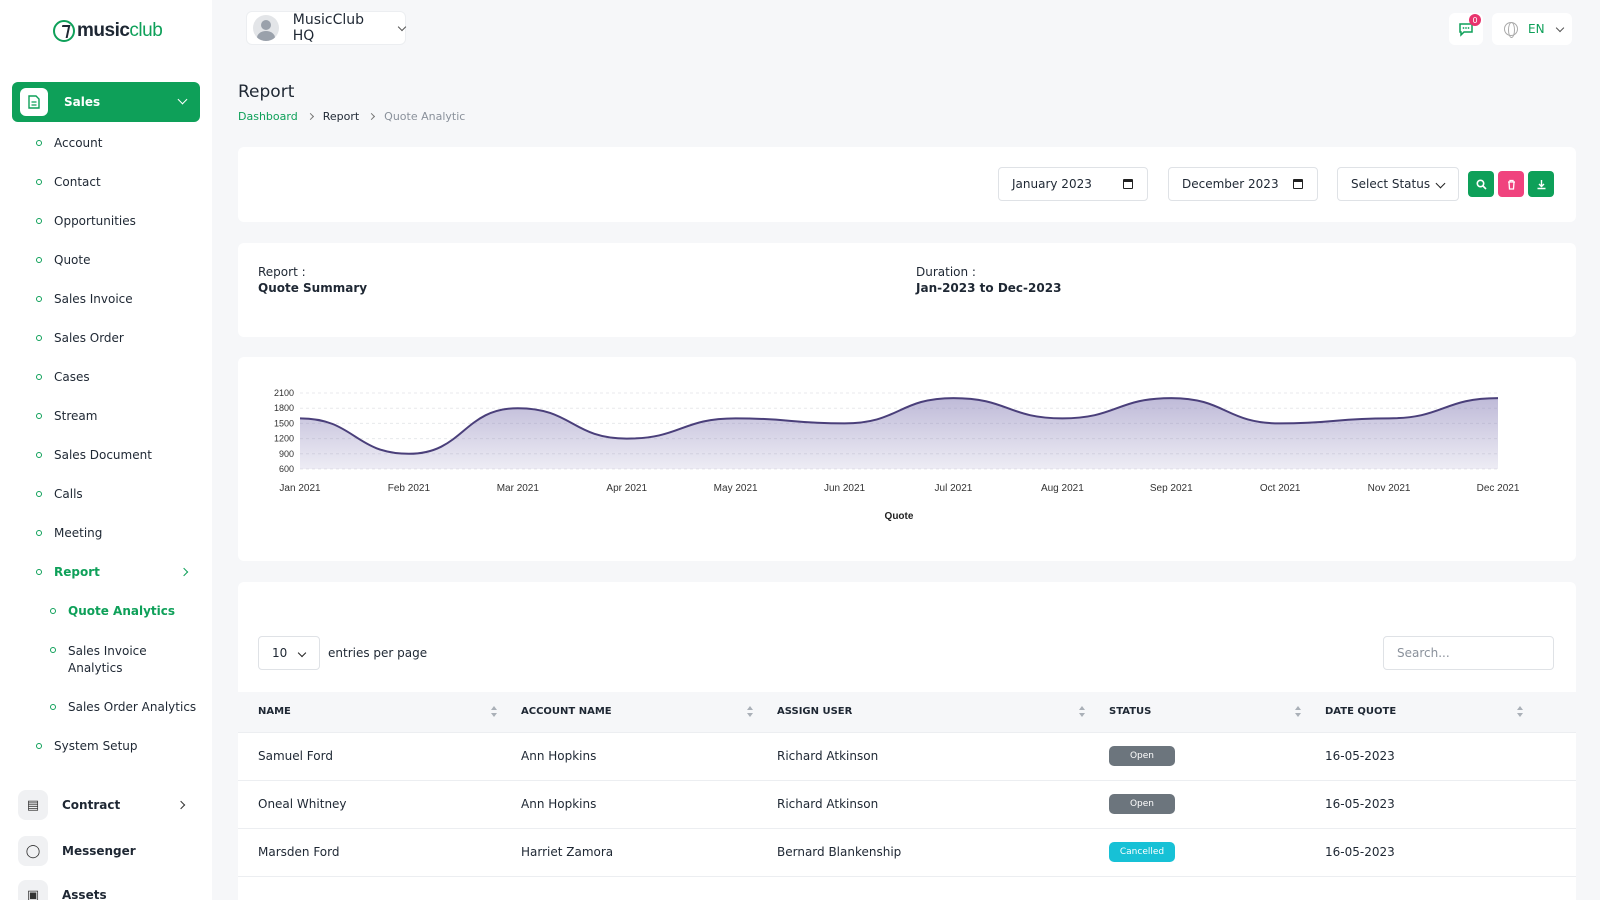 The width and height of the screenshot is (1600, 900). I want to click on sidebar-item-sales-invoice: Sales Invoice, so click(84, 299).